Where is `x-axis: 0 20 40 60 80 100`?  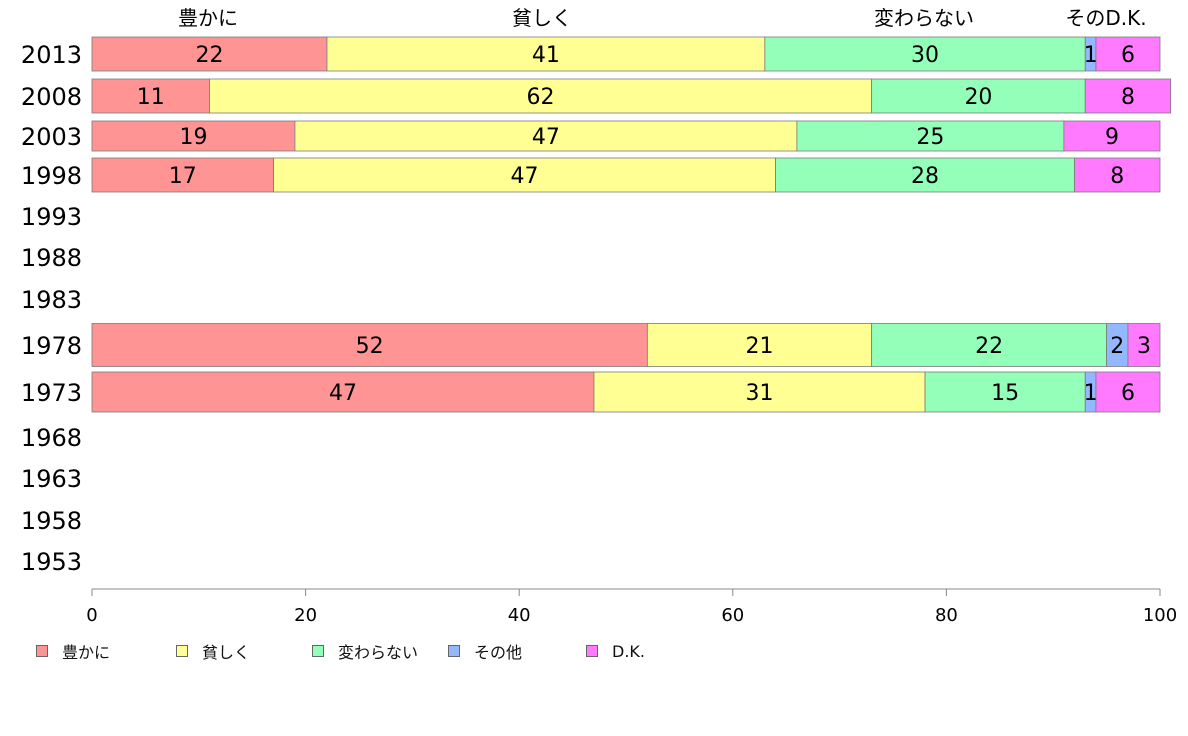
x-axis: 0 20 40 60 80 100 is located at coordinates (631, 607).